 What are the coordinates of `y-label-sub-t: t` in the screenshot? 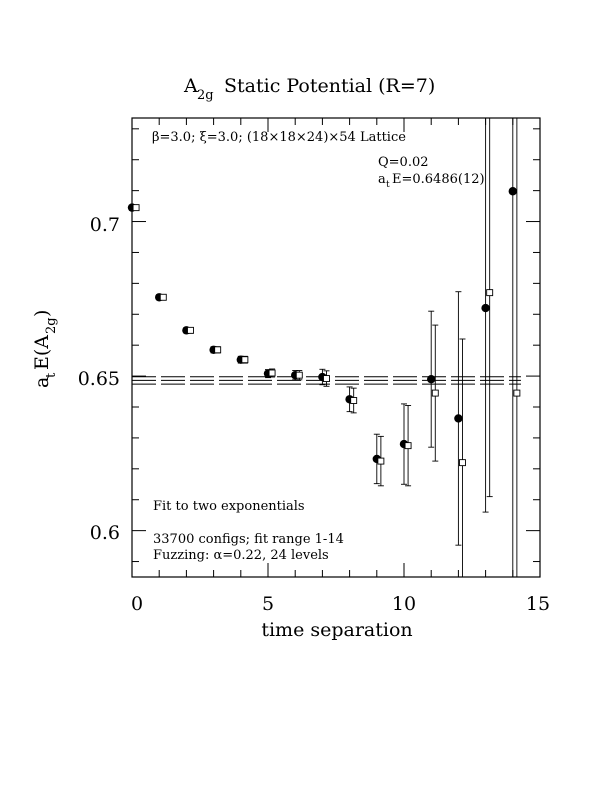 It's located at (51, 375).